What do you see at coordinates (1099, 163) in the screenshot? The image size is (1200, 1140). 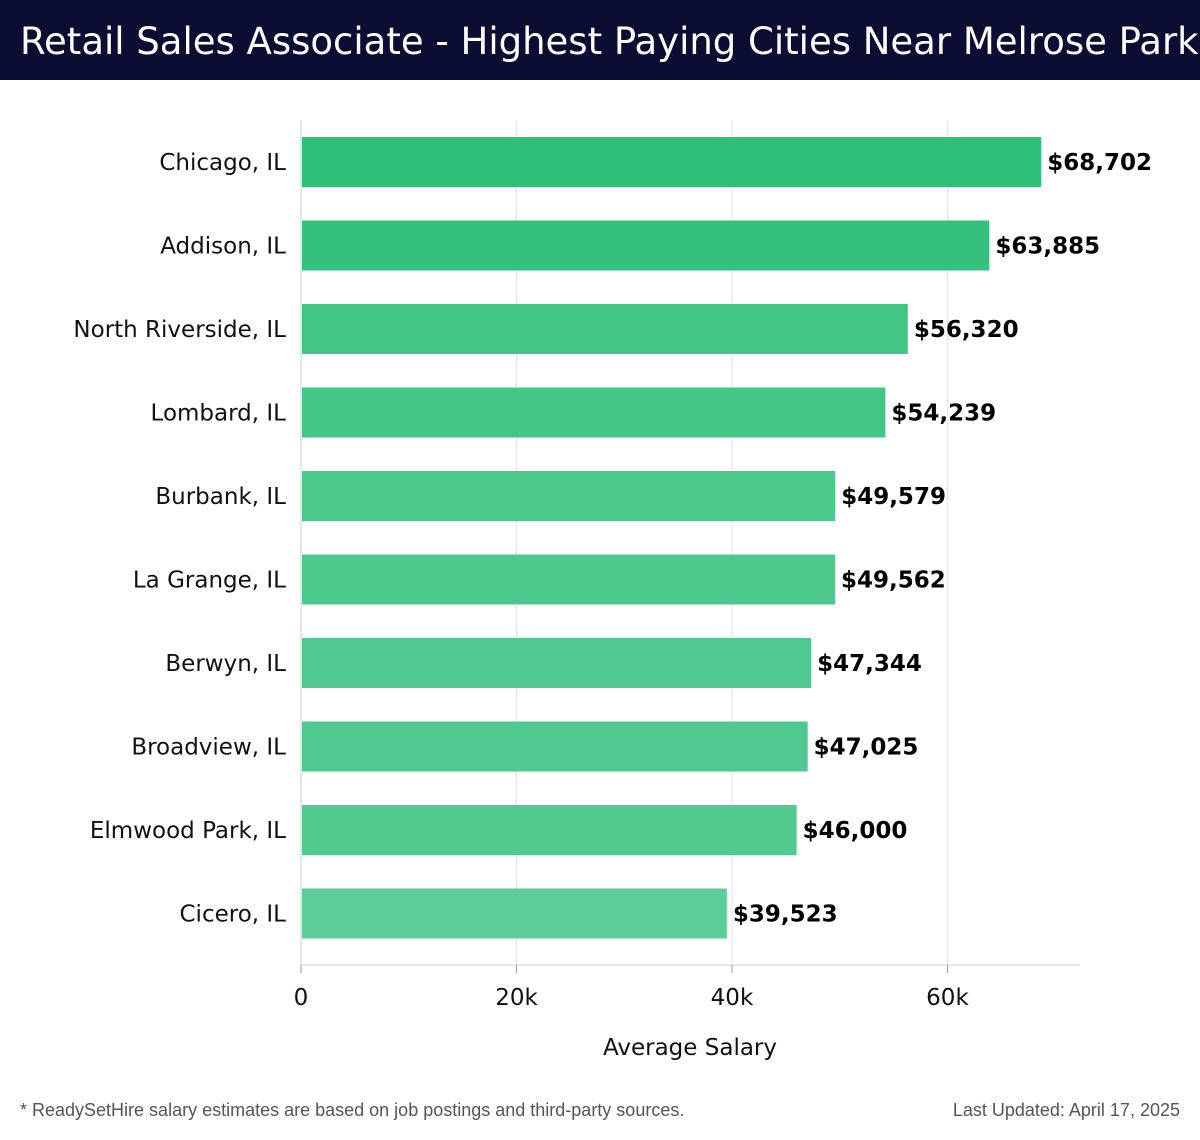 I see `value-label: $68,702` at bounding box center [1099, 163].